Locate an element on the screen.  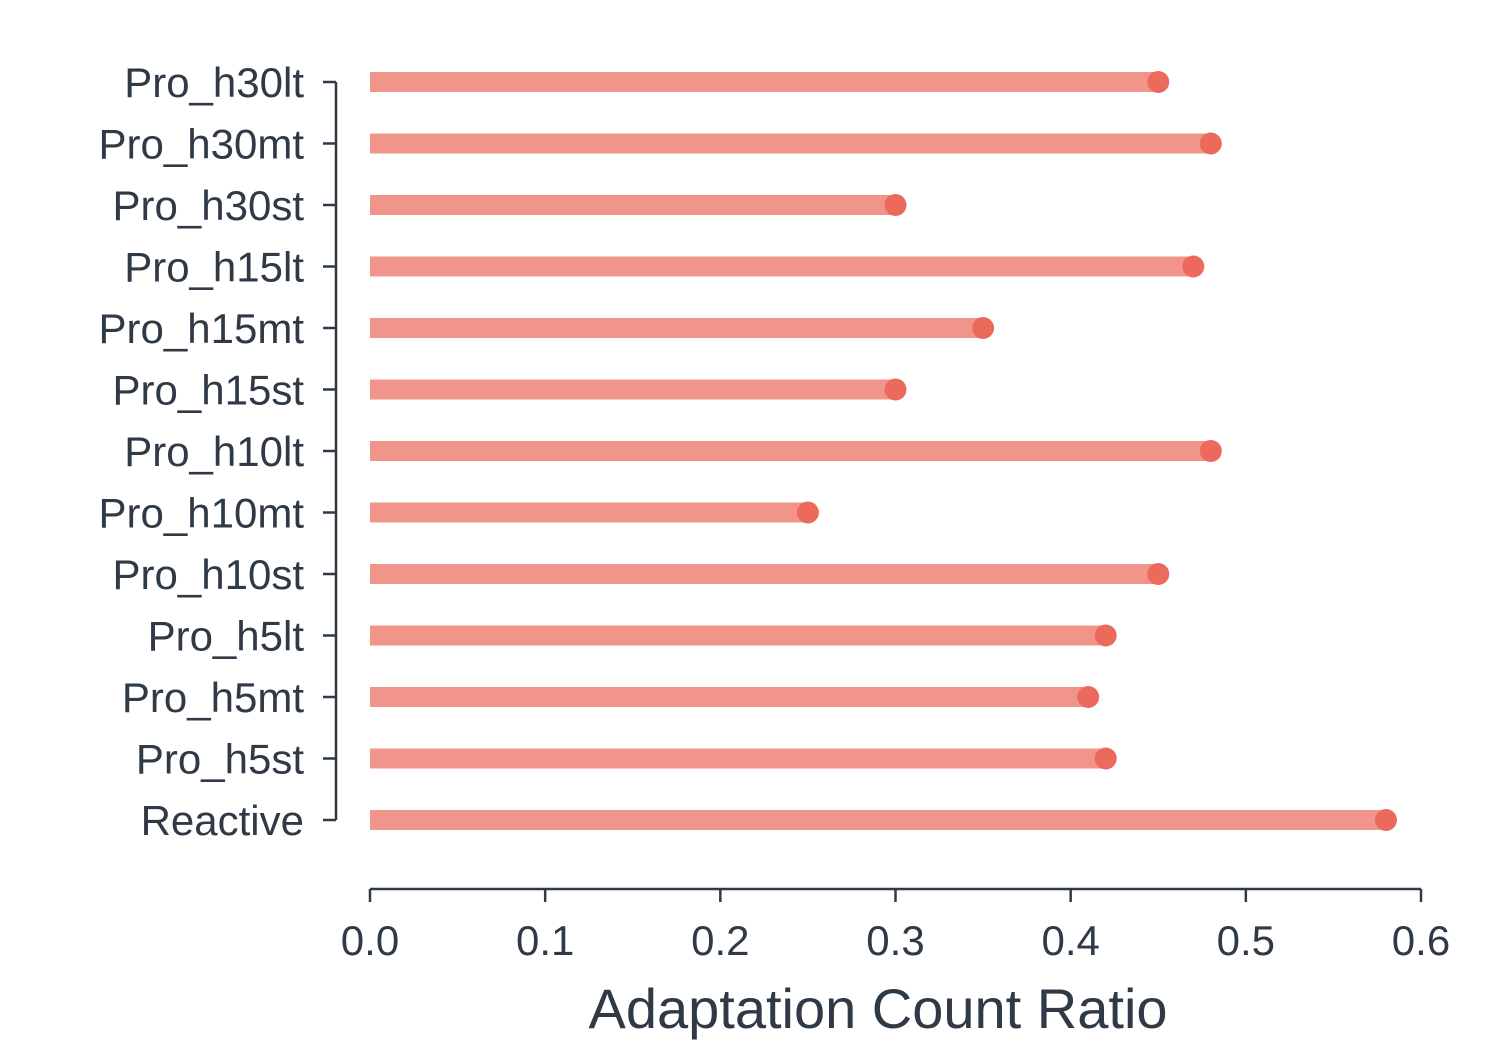
x-tick-label: 0.0 is located at coordinates (370, 940).